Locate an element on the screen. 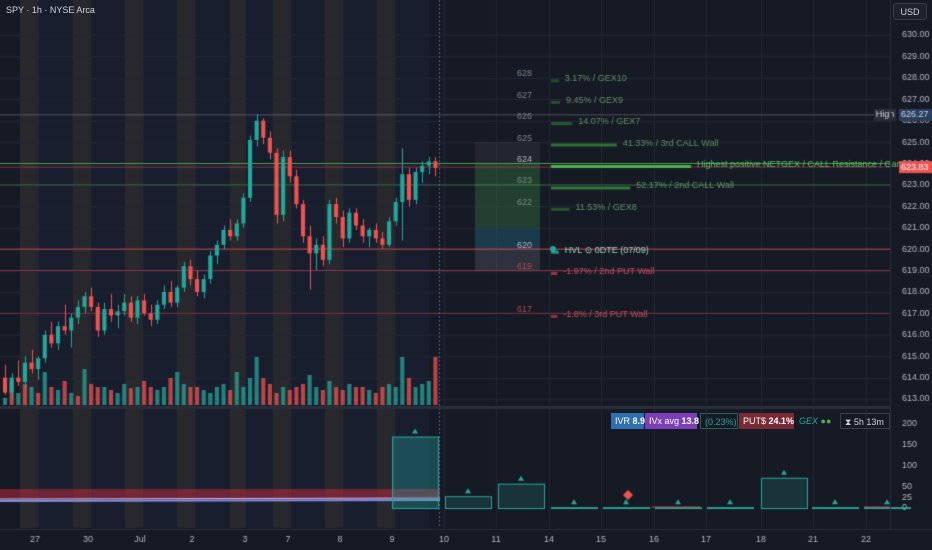 The image size is (932, 550). currency-button: USD is located at coordinates (910, 11).